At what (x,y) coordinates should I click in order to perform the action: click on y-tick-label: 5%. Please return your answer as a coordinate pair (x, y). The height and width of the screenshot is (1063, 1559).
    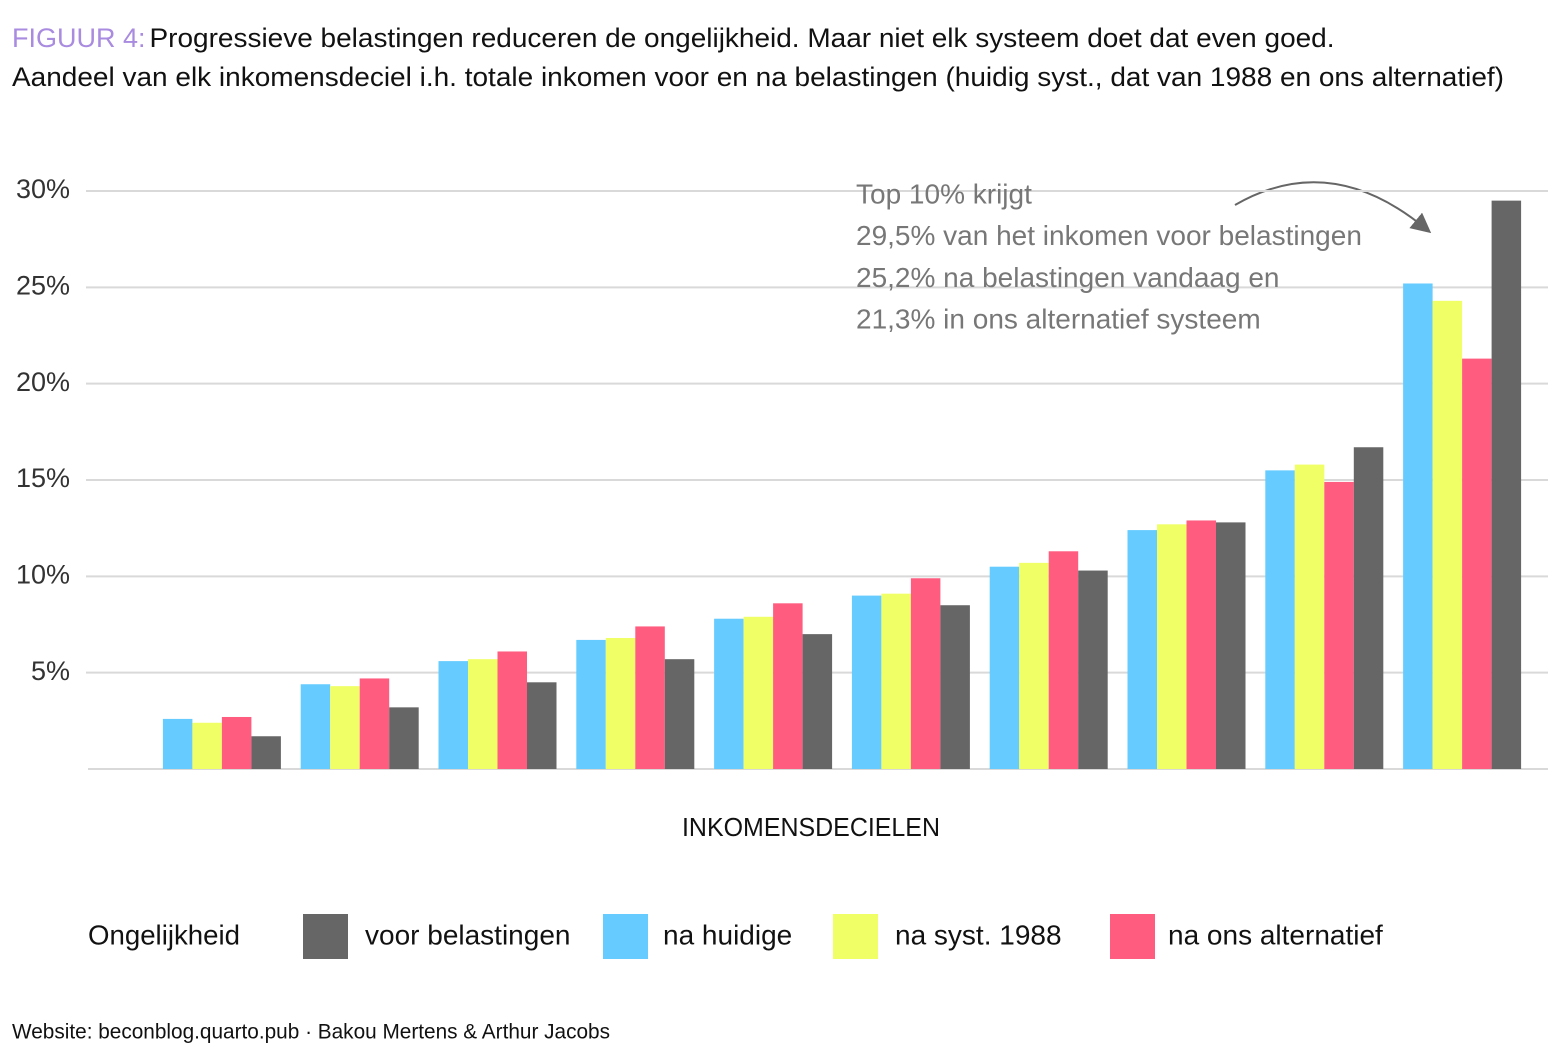
    Looking at the image, I should click on (50, 671).